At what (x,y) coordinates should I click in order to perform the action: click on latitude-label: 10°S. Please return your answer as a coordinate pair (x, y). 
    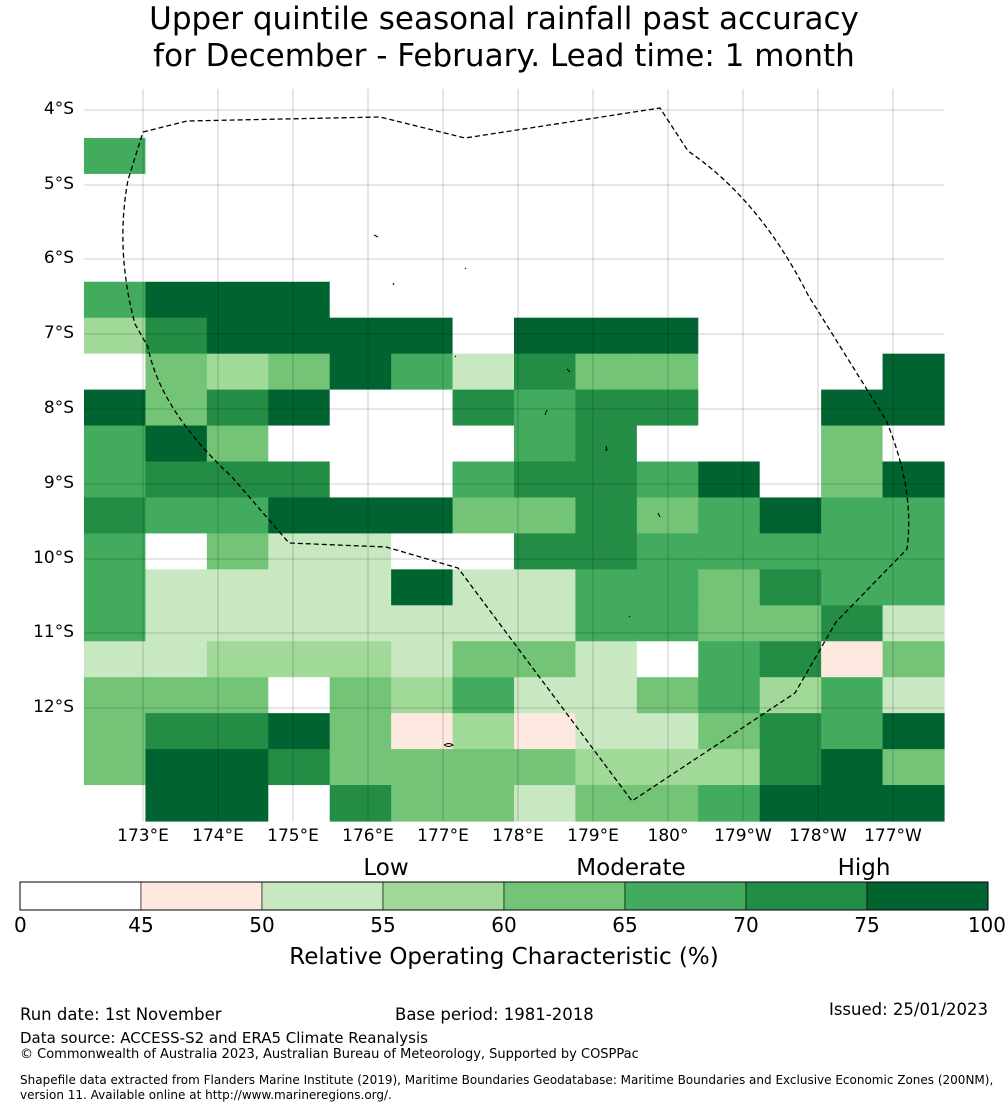
    Looking at the image, I should click on (53, 558).